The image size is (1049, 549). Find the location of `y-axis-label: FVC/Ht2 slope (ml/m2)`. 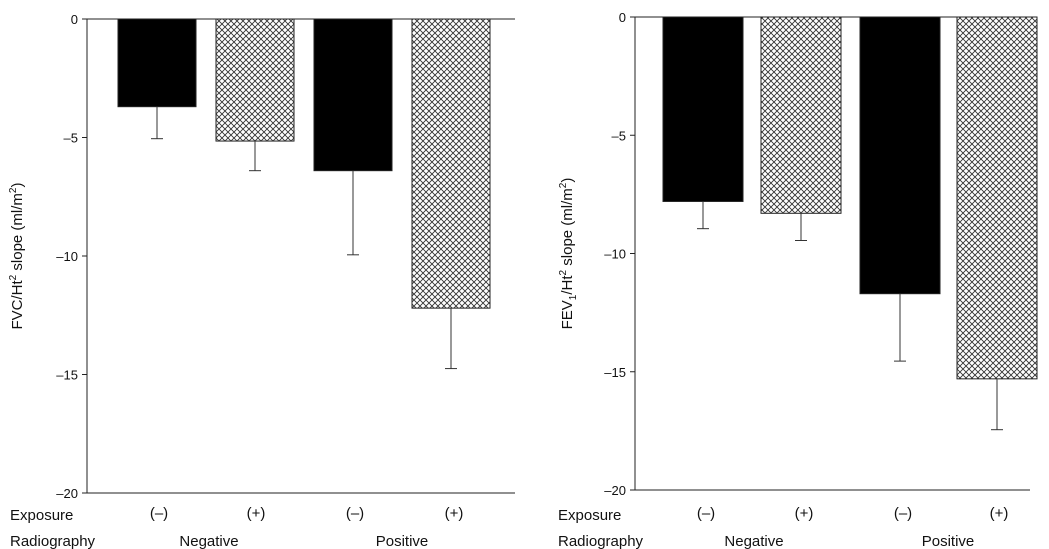

y-axis-label: FVC/Ht2 slope (ml/m2) is located at coordinates (17, 256).